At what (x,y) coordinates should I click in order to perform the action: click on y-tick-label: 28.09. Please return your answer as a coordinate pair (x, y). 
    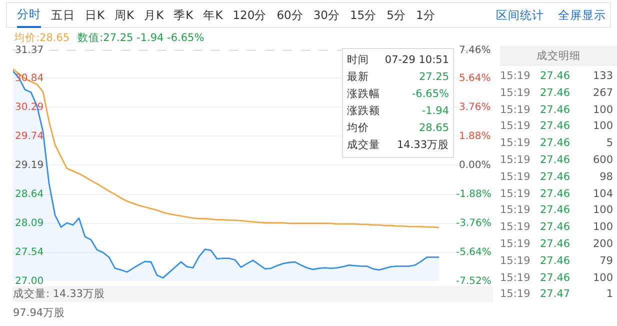
    Looking at the image, I should click on (29, 223).